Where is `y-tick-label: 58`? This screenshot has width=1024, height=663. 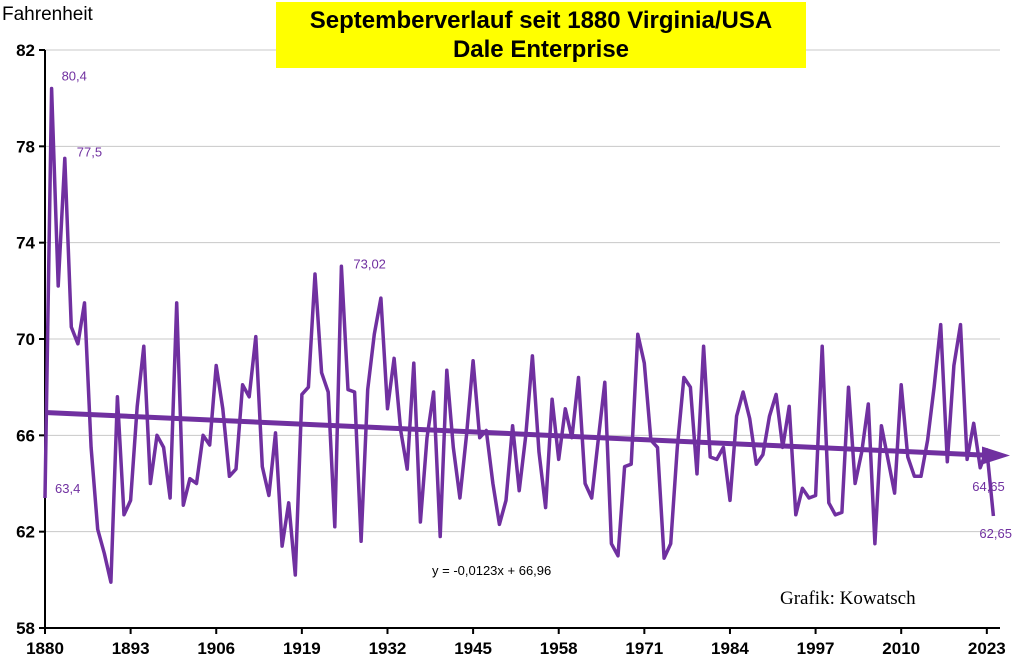
y-tick-label: 58 is located at coordinates (25, 628).